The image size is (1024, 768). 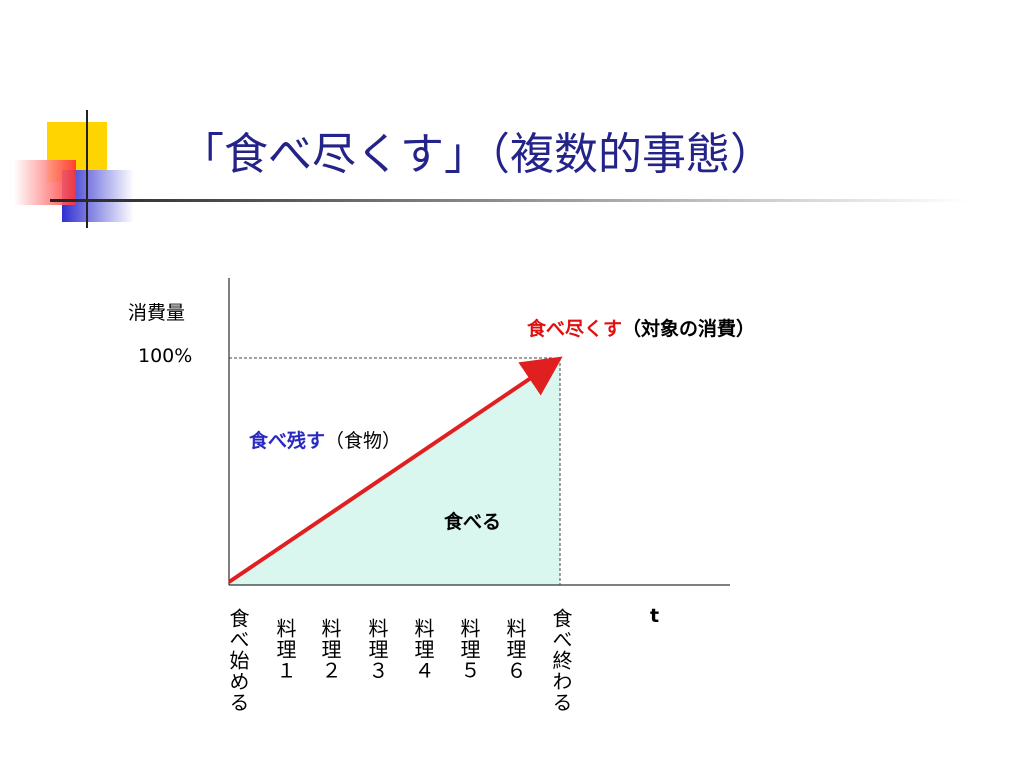 What do you see at coordinates (287, 441) in the screenshot?
I see `leave: 食べ残す` at bounding box center [287, 441].